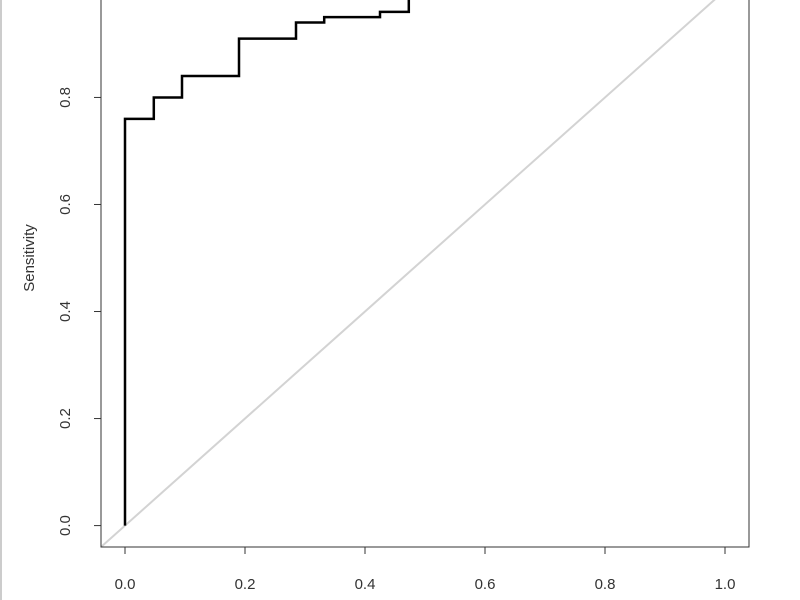 The height and width of the screenshot is (600, 800). What do you see at coordinates (725, 584) in the screenshot?
I see `x-tick-label: 1.0` at bounding box center [725, 584].